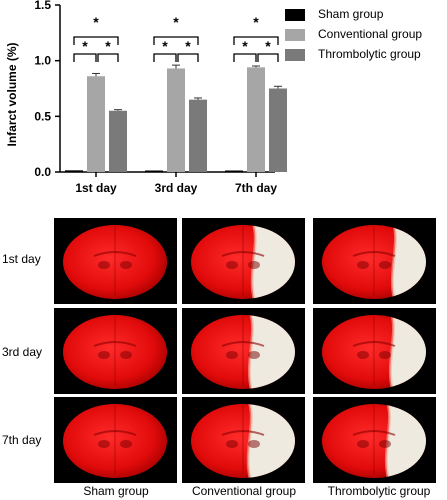 This screenshot has width=447, height=500. Describe the element at coordinates (12, 94) in the screenshot. I see `y-axis-label: Infarct volume (%)` at that location.